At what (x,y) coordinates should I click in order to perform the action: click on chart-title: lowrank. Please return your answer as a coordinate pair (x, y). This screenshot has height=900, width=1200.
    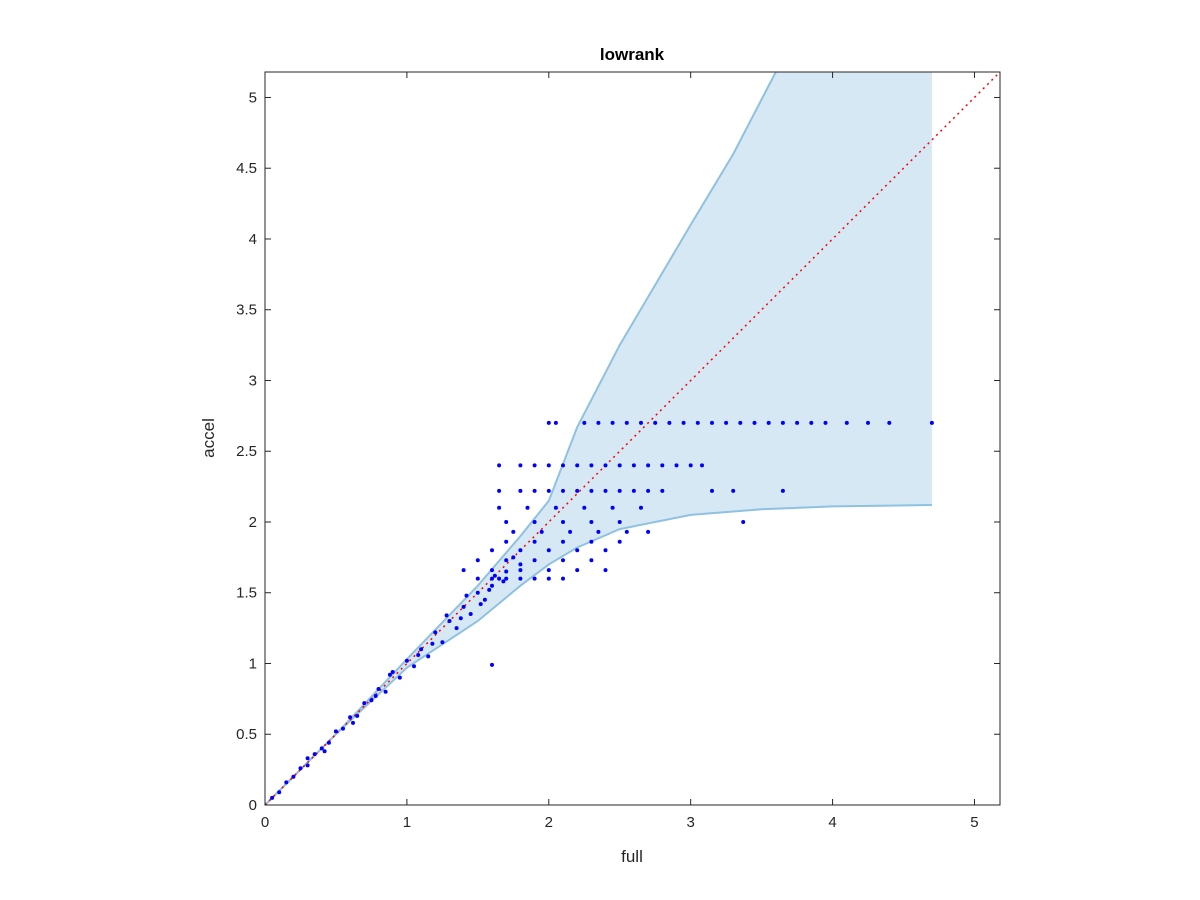
    Looking at the image, I should click on (632, 54).